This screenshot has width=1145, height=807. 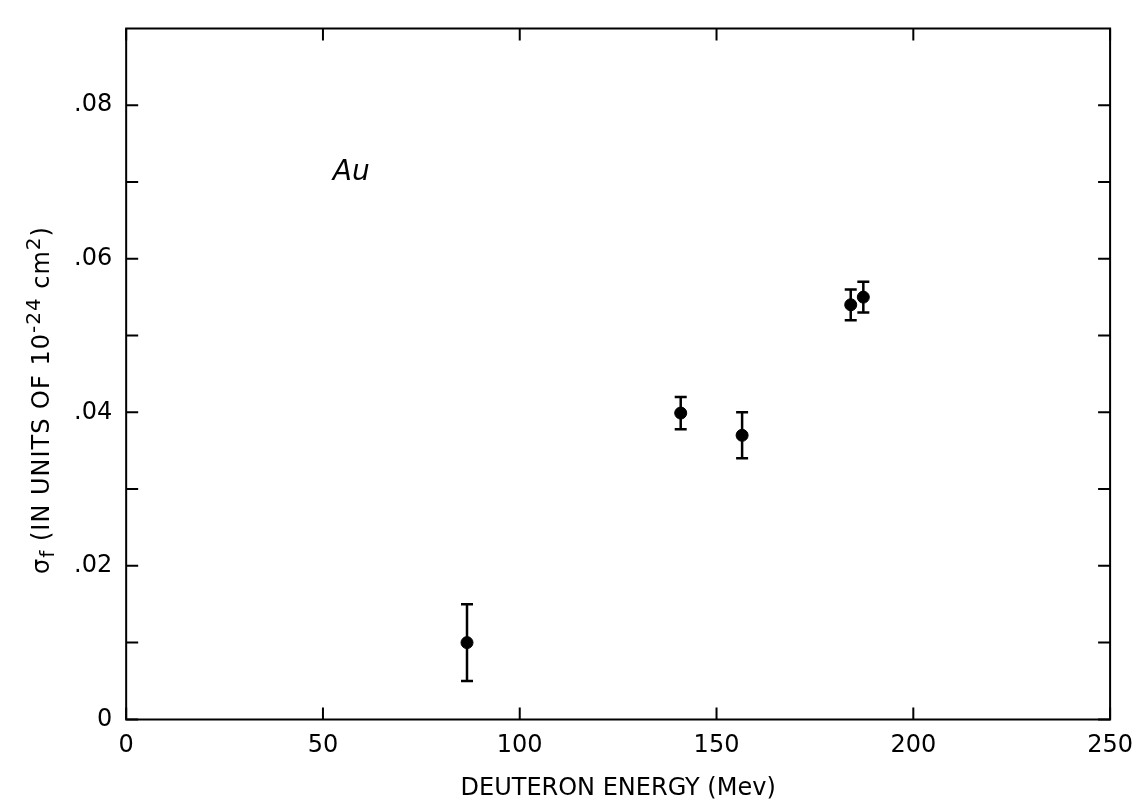 What do you see at coordinates (1110, 744) in the screenshot?
I see `x-tick-label: 250` at bounding box center [1110, 744].